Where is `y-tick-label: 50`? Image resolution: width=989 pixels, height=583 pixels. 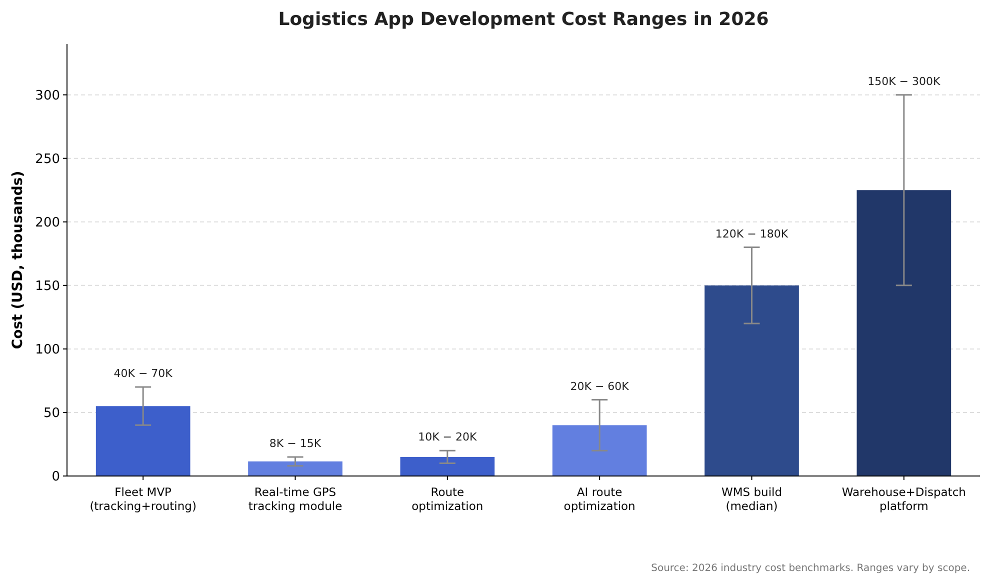
y-tick-label: 50 is located at coordinates (51, 414).